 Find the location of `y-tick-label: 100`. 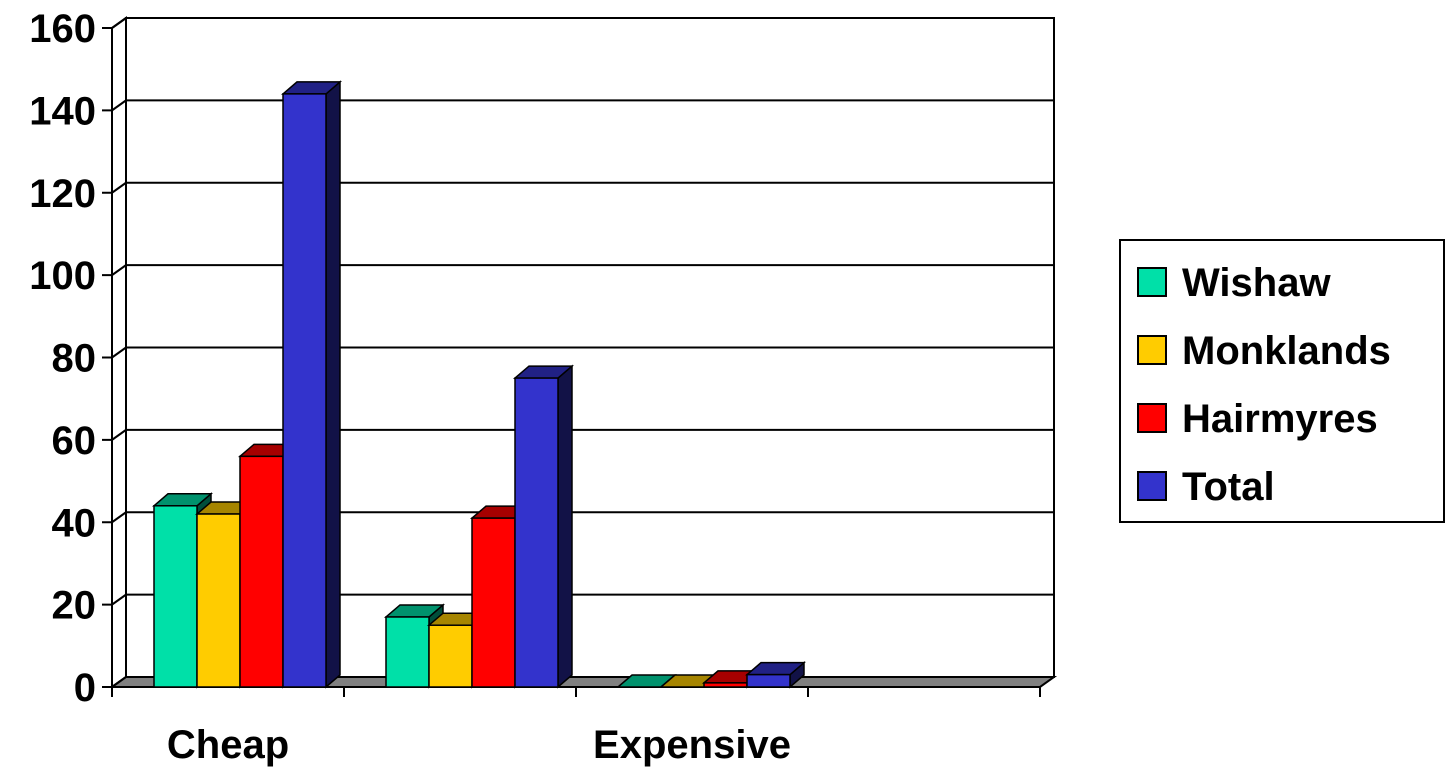

y-tick-label: 100 is located at coordinates (62, 276).